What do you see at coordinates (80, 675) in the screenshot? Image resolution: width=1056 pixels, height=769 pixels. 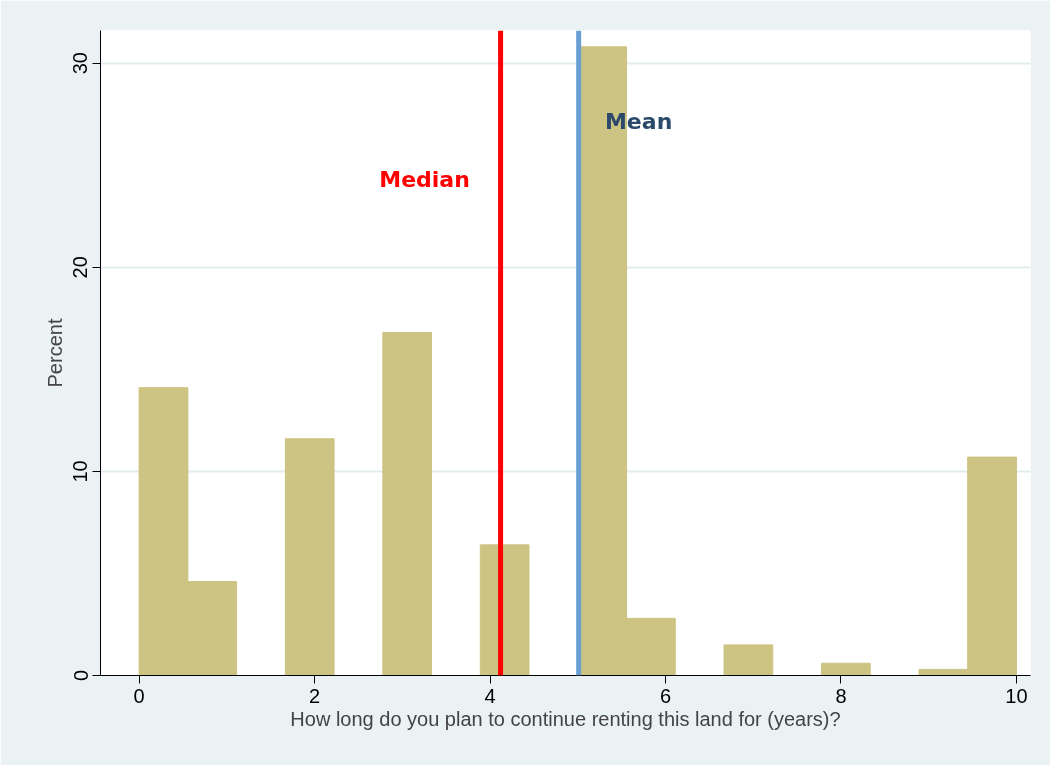 I see `y-tick-label: 0` at bounding box center [80, 675].